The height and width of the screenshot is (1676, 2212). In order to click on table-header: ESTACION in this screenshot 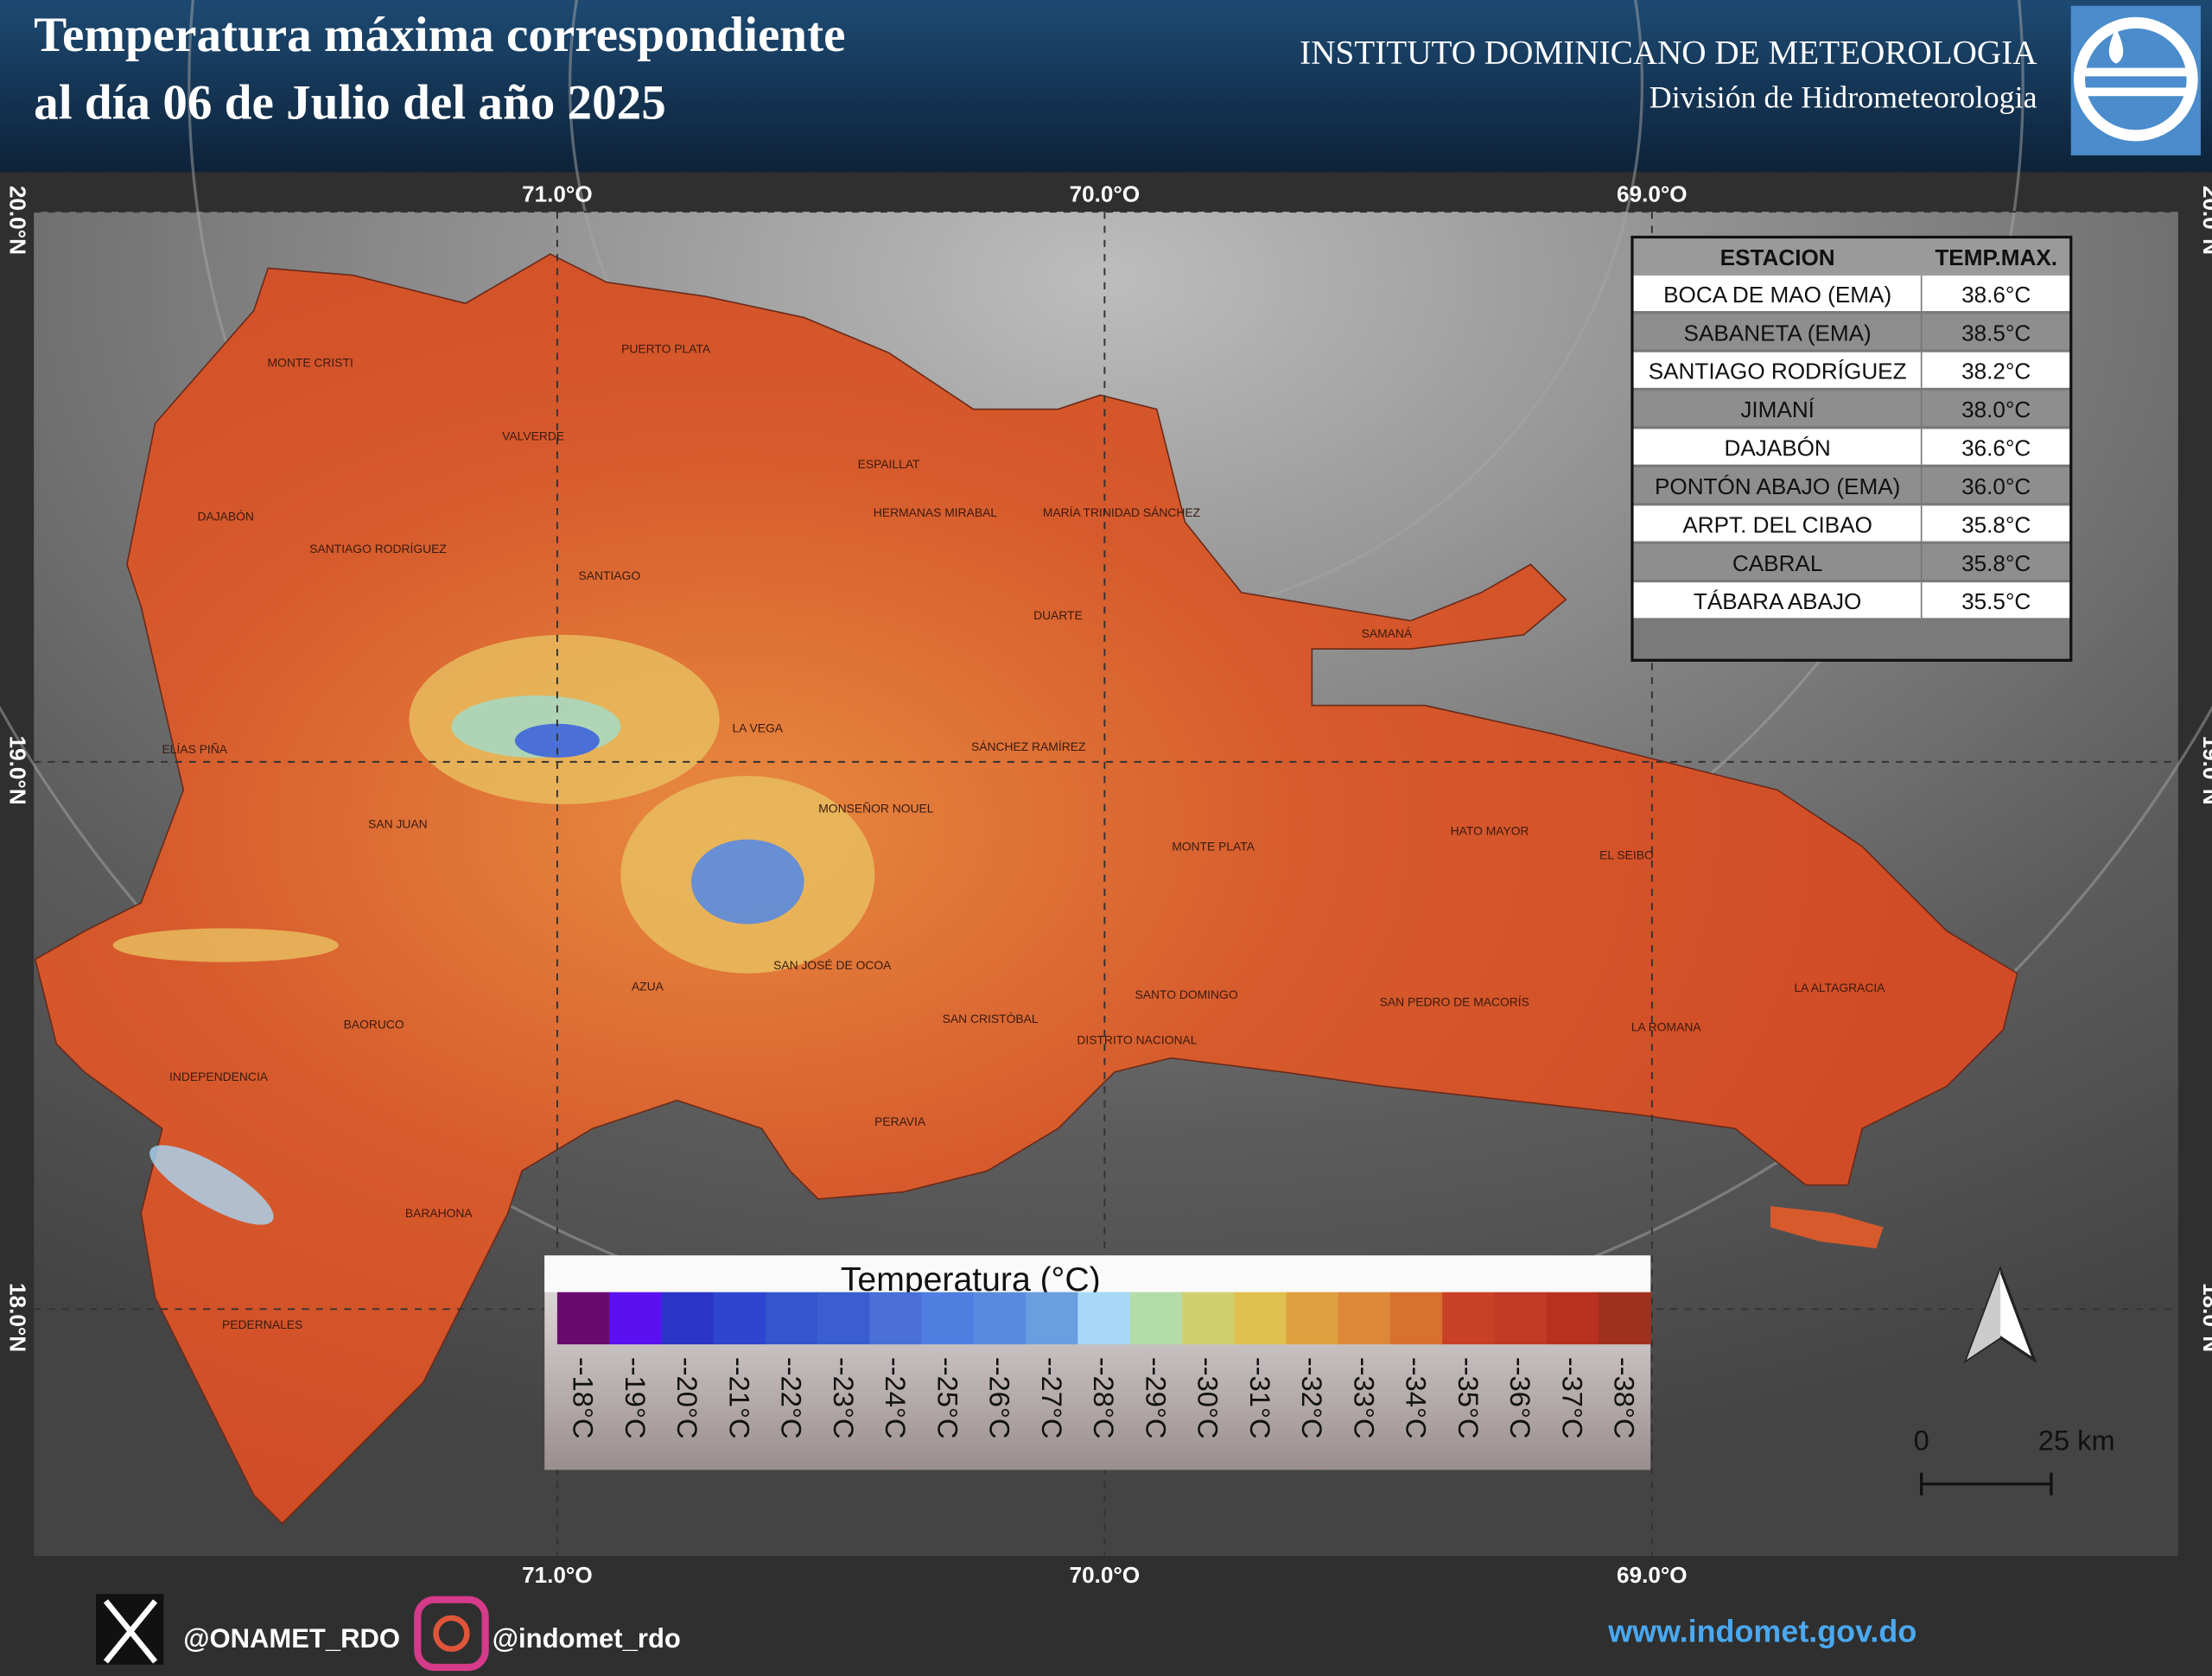, I will do `click(1777, 257)`.